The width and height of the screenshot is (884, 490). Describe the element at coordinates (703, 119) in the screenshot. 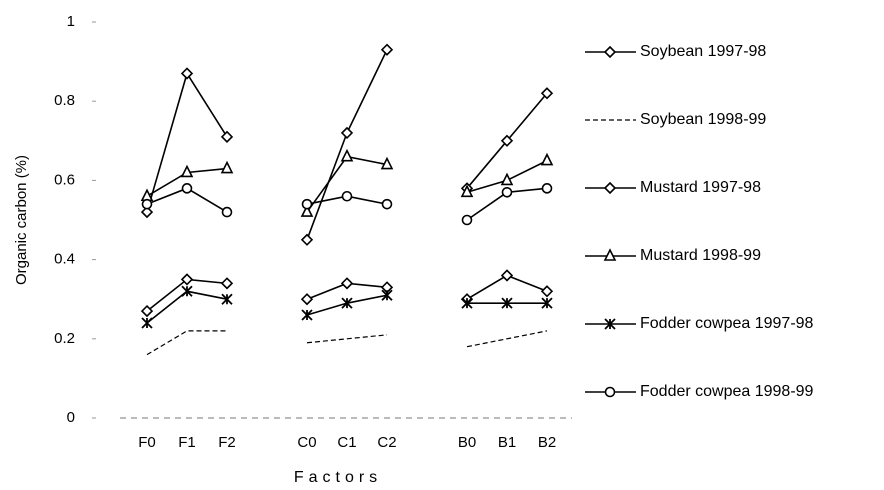

I see `legend-label: Soybean 1998-99` at that location.